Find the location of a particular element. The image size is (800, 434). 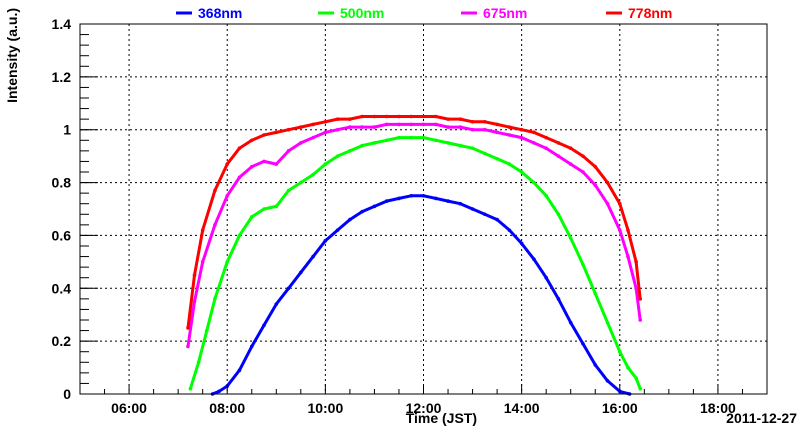

legend-layer: 368nm 500nm 675nm 778nm is located at coordinates (424, 13).